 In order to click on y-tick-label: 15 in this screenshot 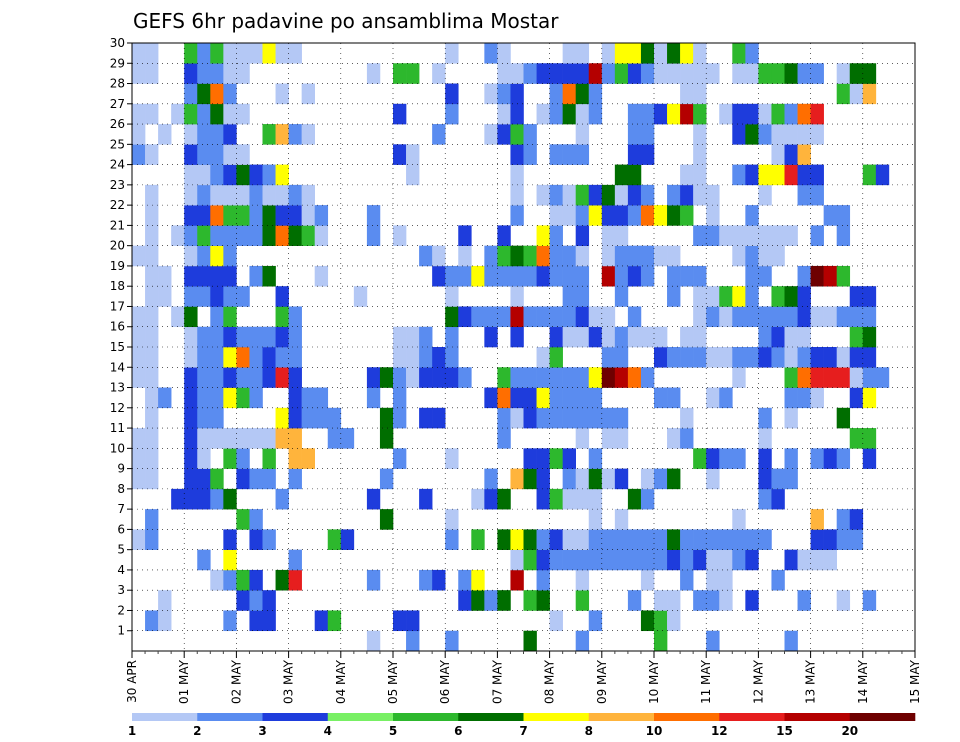, I will do `click(117, 347)`.